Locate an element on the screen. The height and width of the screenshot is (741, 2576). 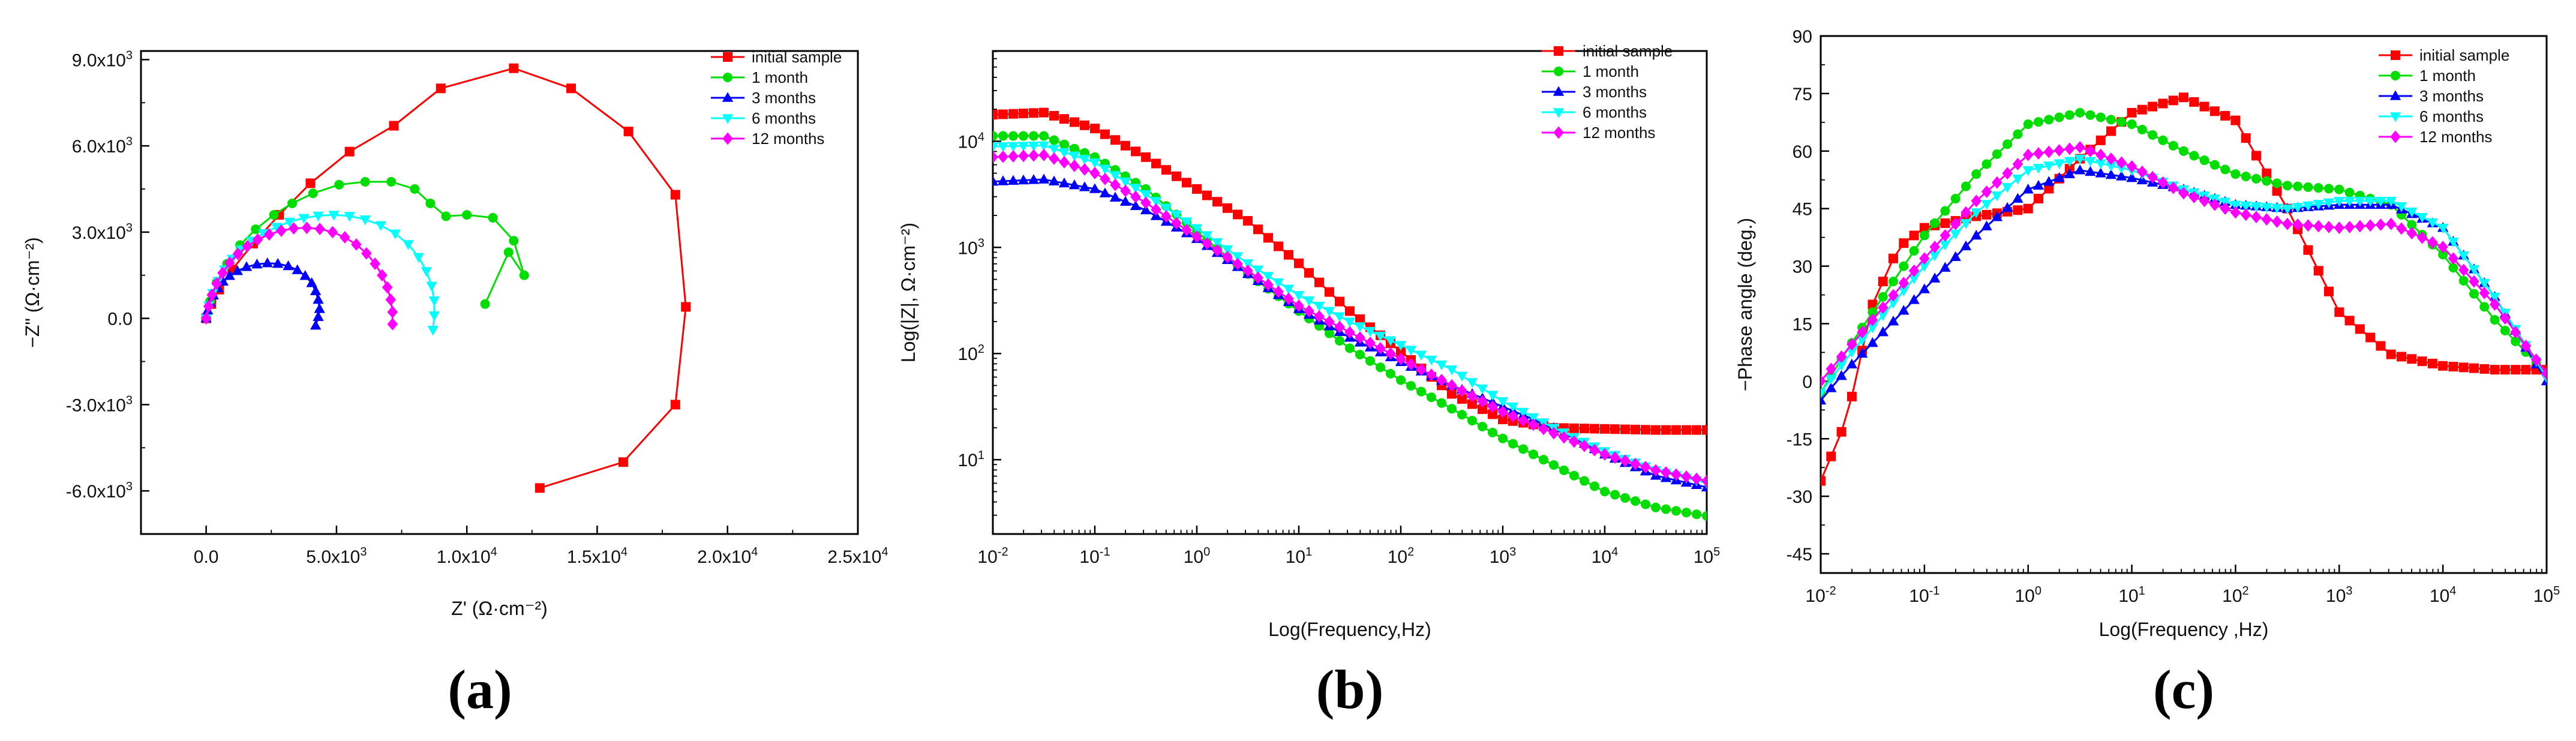
series-initial-sample is located at coordinates (446, 278).